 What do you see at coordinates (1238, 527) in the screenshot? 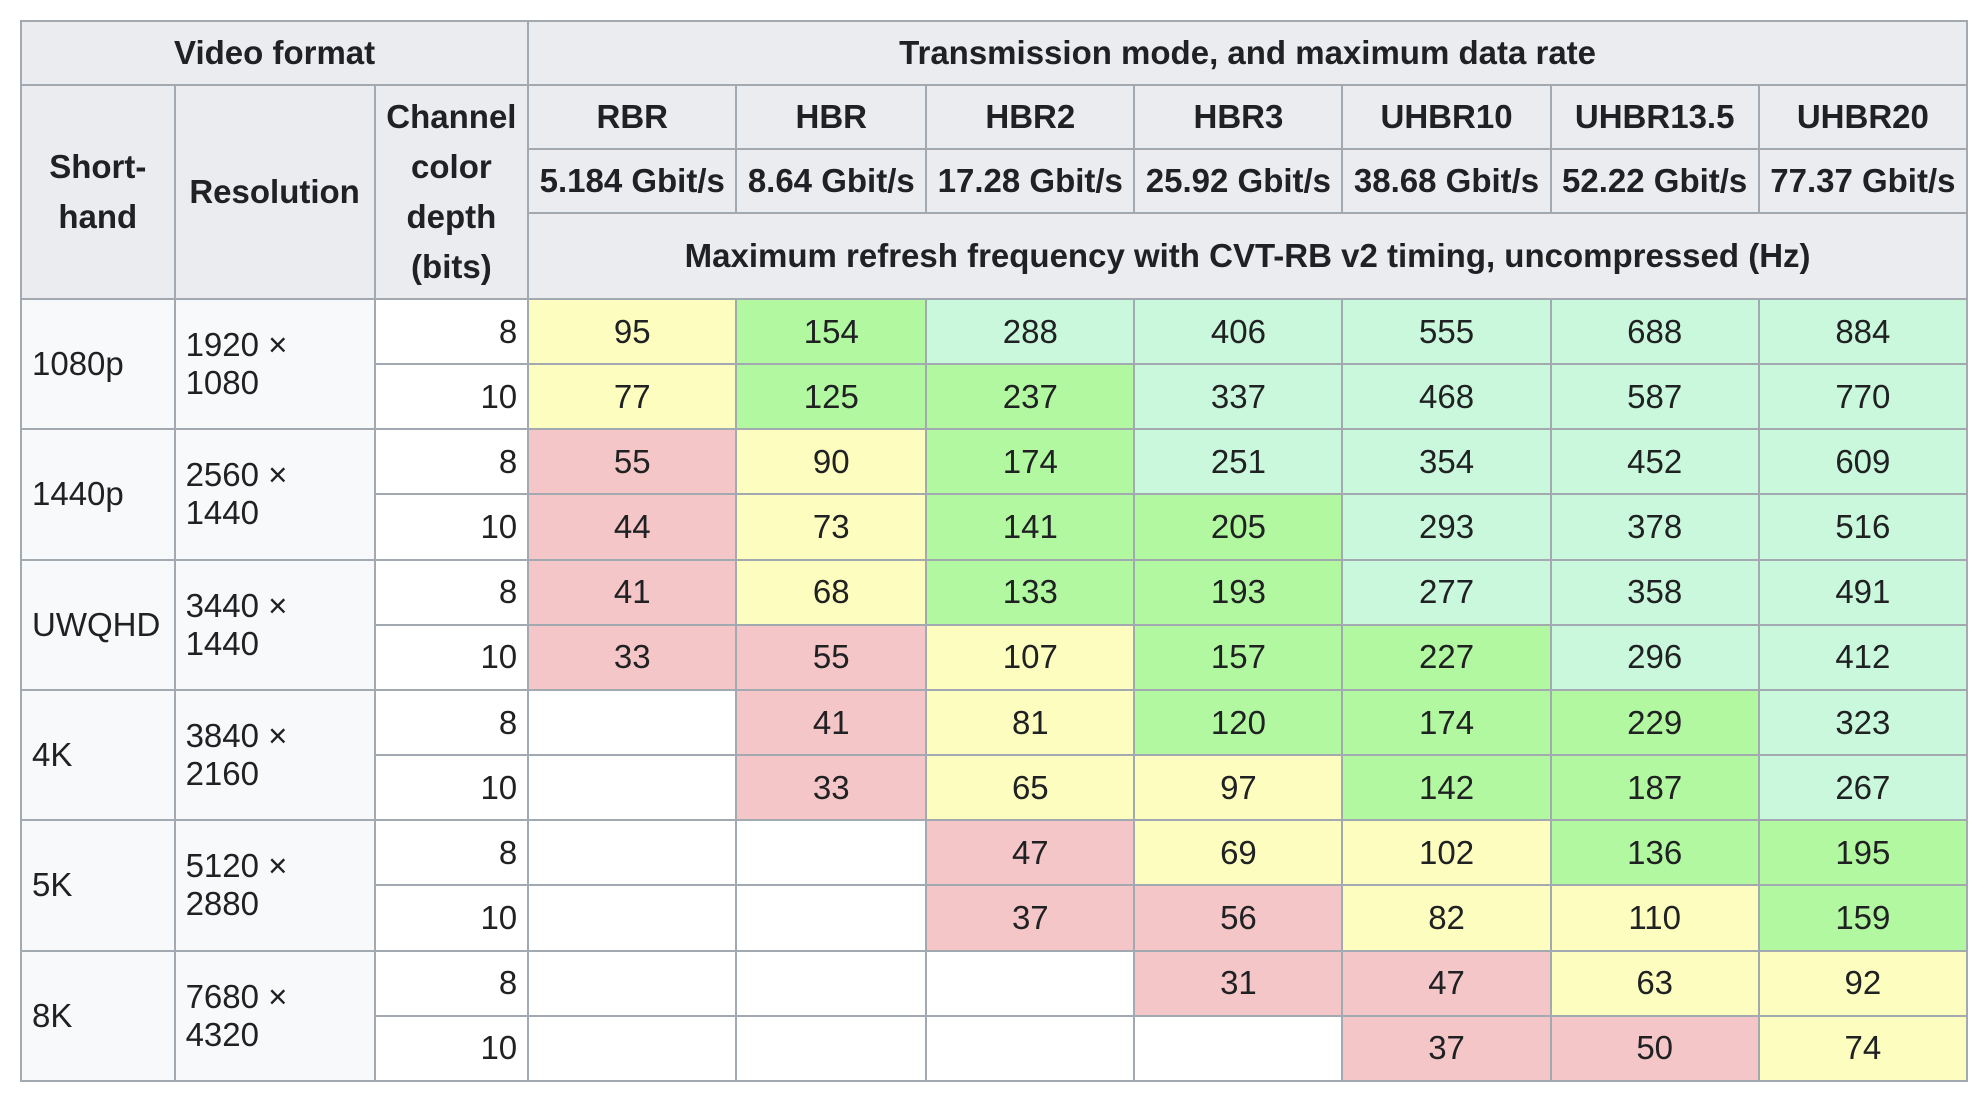
I see `refresh-value-cell: 205` at bounding box center [1238, 527].